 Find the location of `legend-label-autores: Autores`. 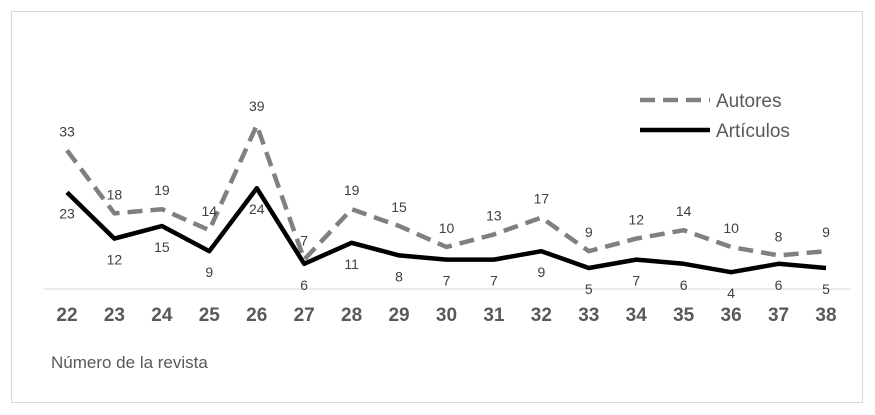

legend-label-autores: Autores is located at coordinates (748, 101).